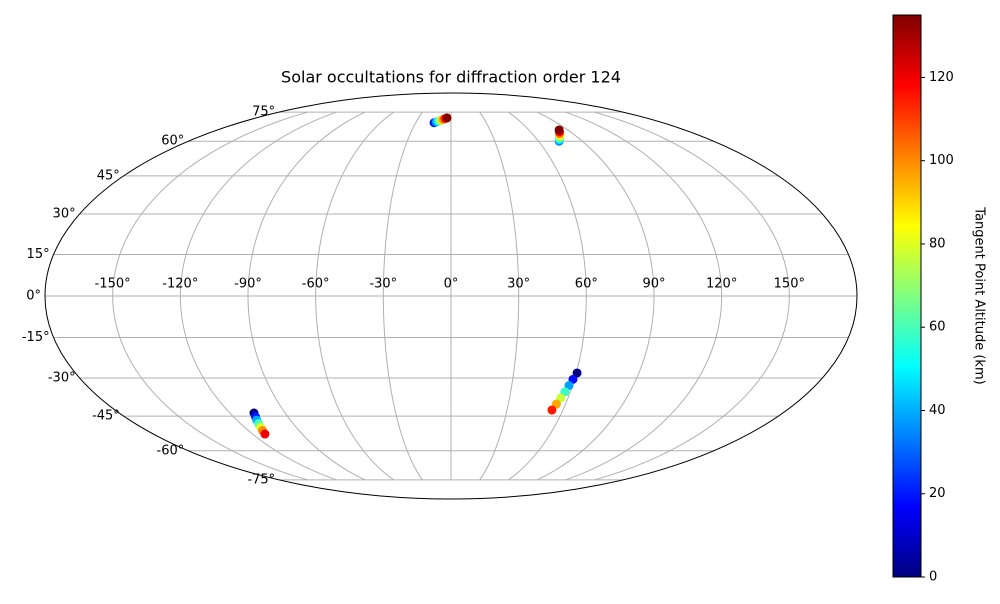 The width and height of the screenshot is (1000, 604). I want to click on x-tick-label: -90°, so click(248, 284).